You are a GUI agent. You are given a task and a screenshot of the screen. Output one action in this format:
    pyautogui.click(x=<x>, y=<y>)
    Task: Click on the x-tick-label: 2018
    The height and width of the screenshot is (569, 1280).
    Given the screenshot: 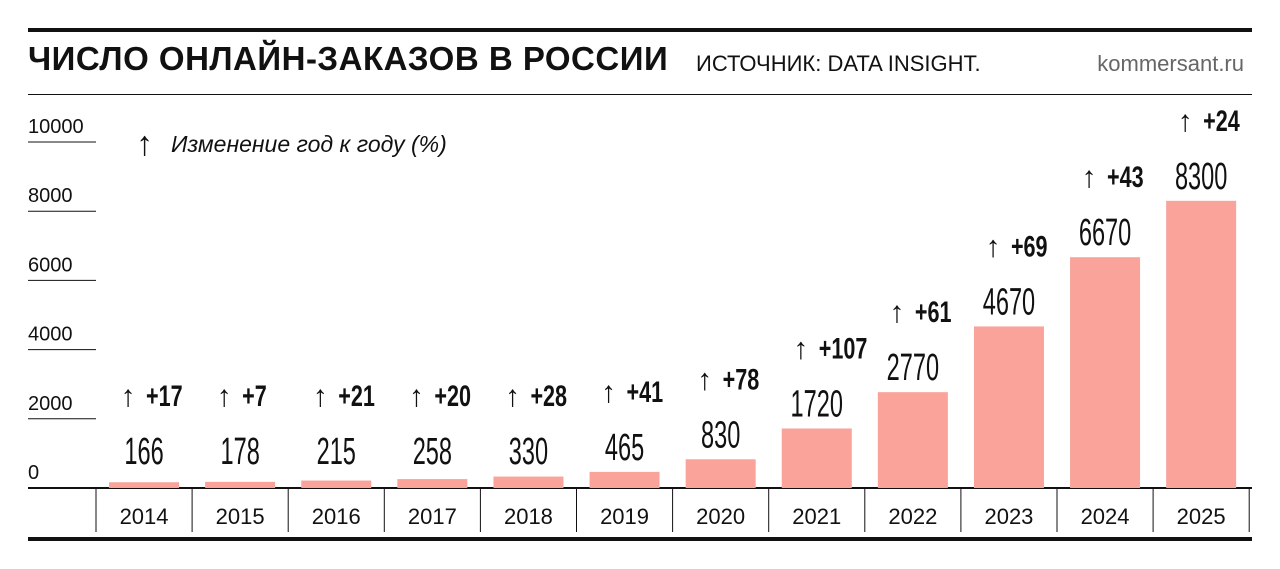 What is the action you would take?
    pyautogui.click(x=528, y=516)
    